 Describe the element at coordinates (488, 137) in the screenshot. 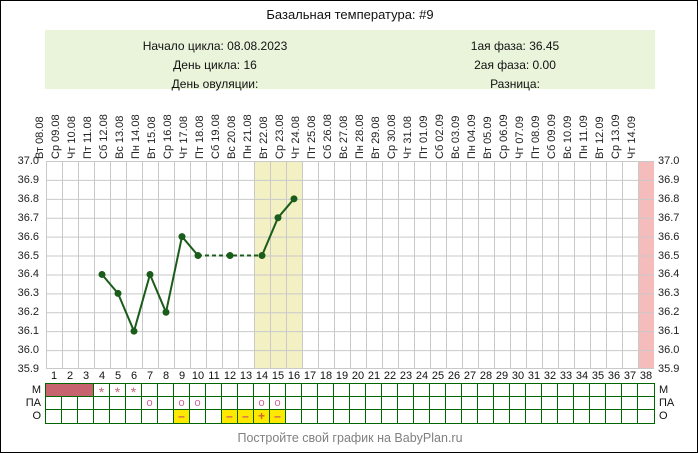

I see `date-label: Вт 05.09` at that location.